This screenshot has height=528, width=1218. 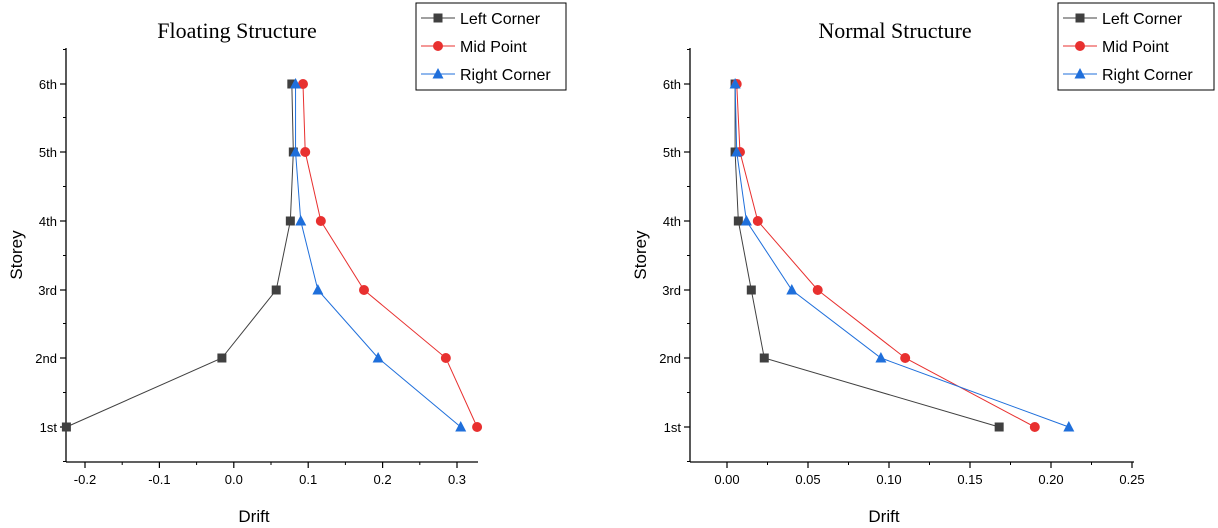 I want to click on x-tick-label: 0.0, so click(x=234, y=479).